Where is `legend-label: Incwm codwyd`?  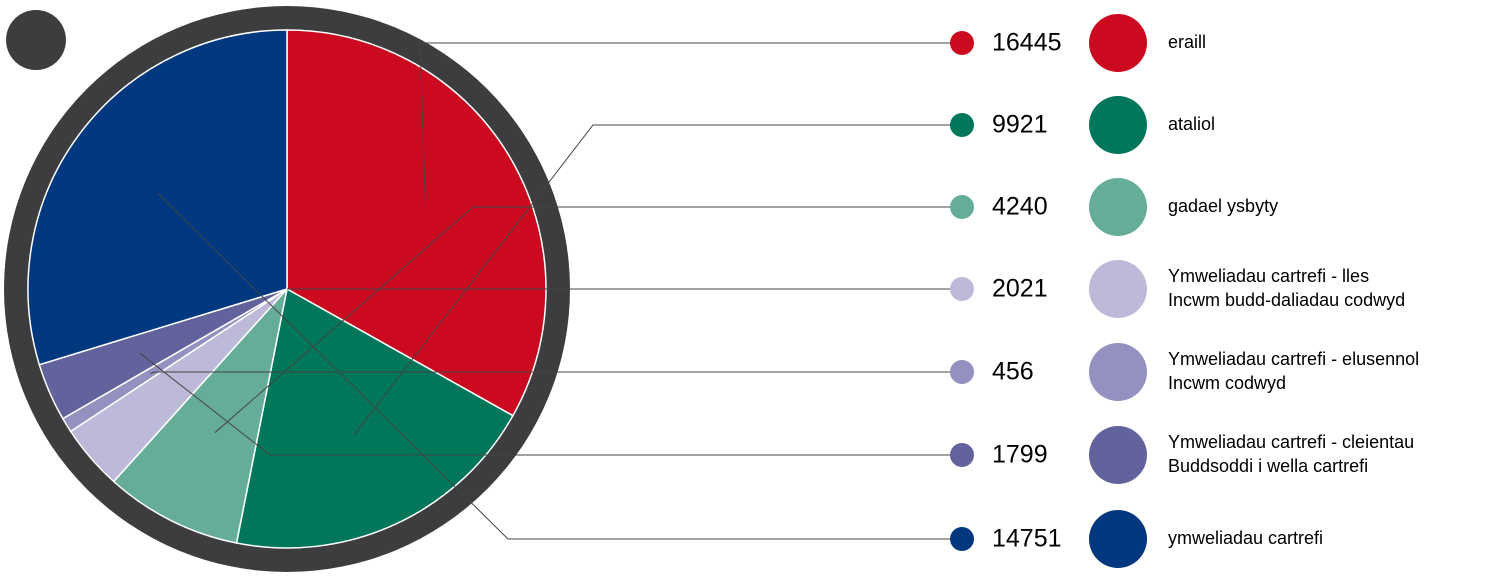 legend-label: Incwm codwyd is located at coordinates (1227, 383).